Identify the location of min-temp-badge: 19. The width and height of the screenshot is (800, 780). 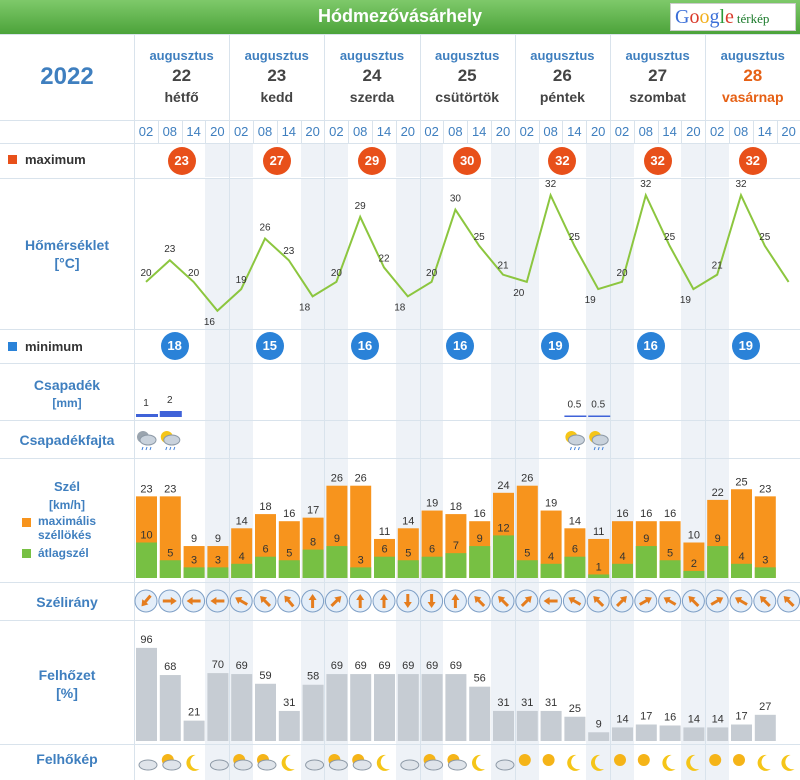
(745, 346).